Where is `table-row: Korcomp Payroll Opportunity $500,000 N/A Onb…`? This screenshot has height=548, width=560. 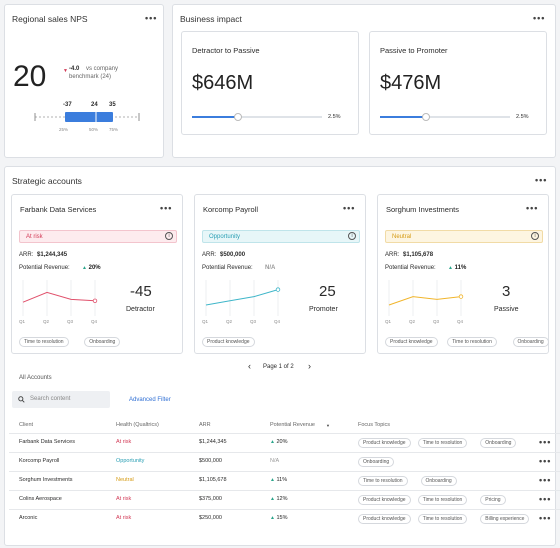
table-row: Korcomp Payroll Opportunity $500,000 N/A Onb… is located at coordinates (284, 461).